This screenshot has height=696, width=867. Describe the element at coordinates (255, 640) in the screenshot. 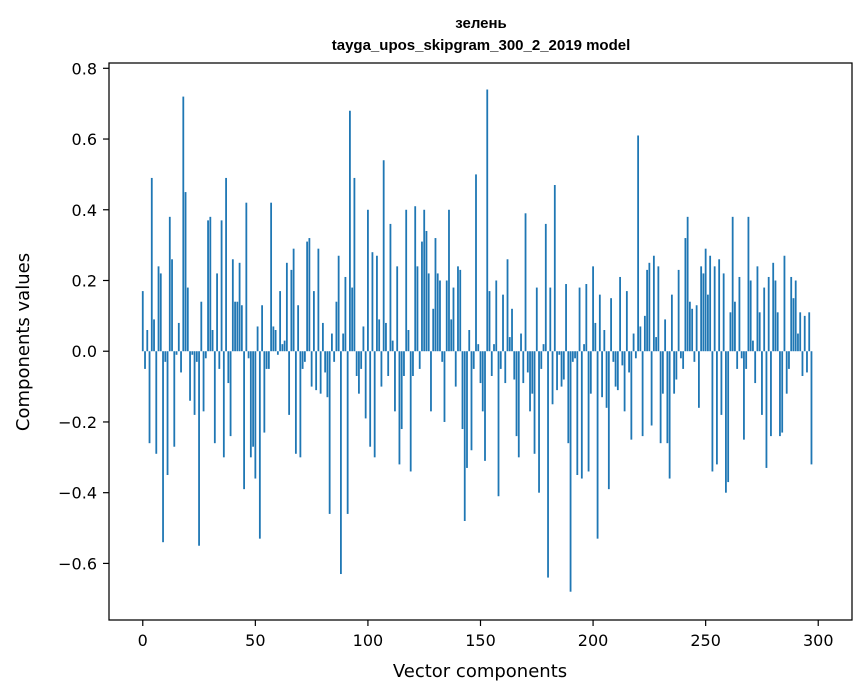

I see `x-tick-label: 50` at that location.